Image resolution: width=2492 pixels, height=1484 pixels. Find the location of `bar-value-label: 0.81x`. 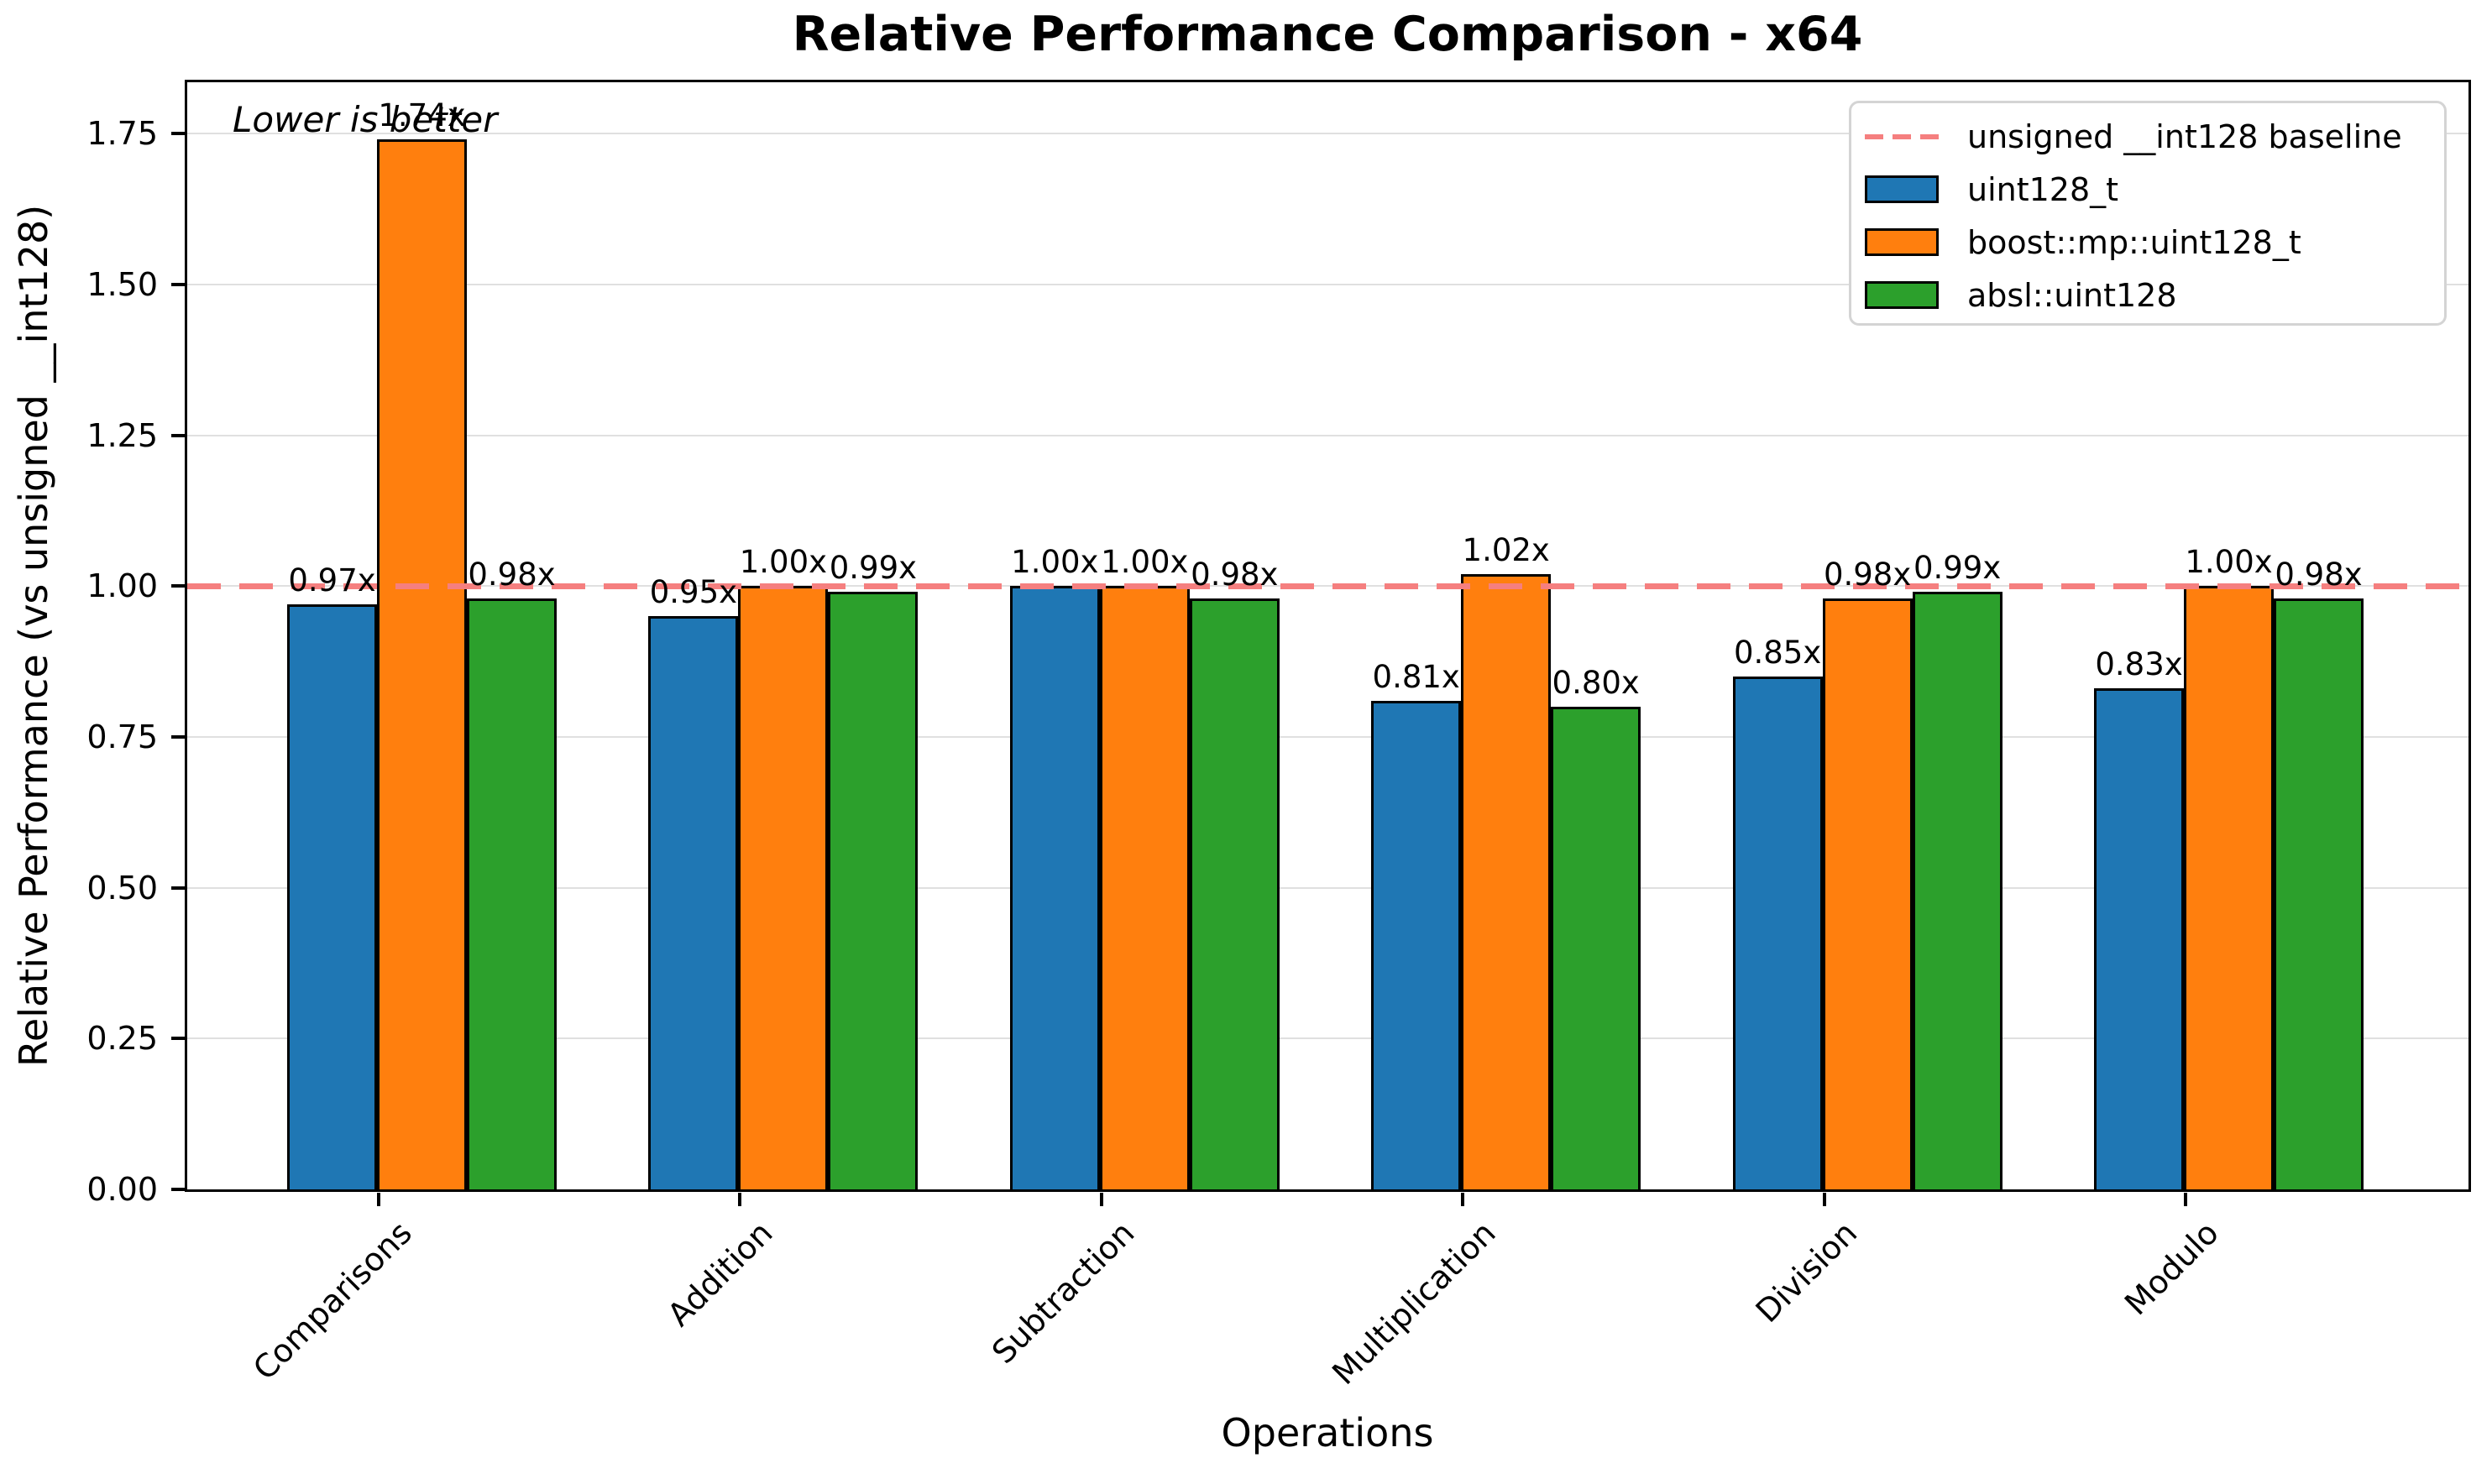

bar-value-label: 0.81x is located at coordinates (1416, 676).